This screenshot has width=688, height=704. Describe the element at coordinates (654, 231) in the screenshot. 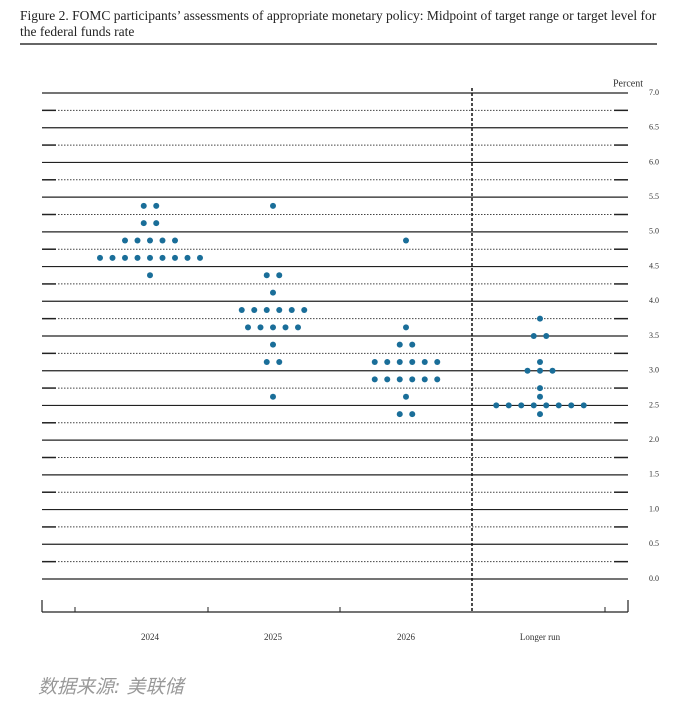

I see `y-tick-label: 5.0` at that location.